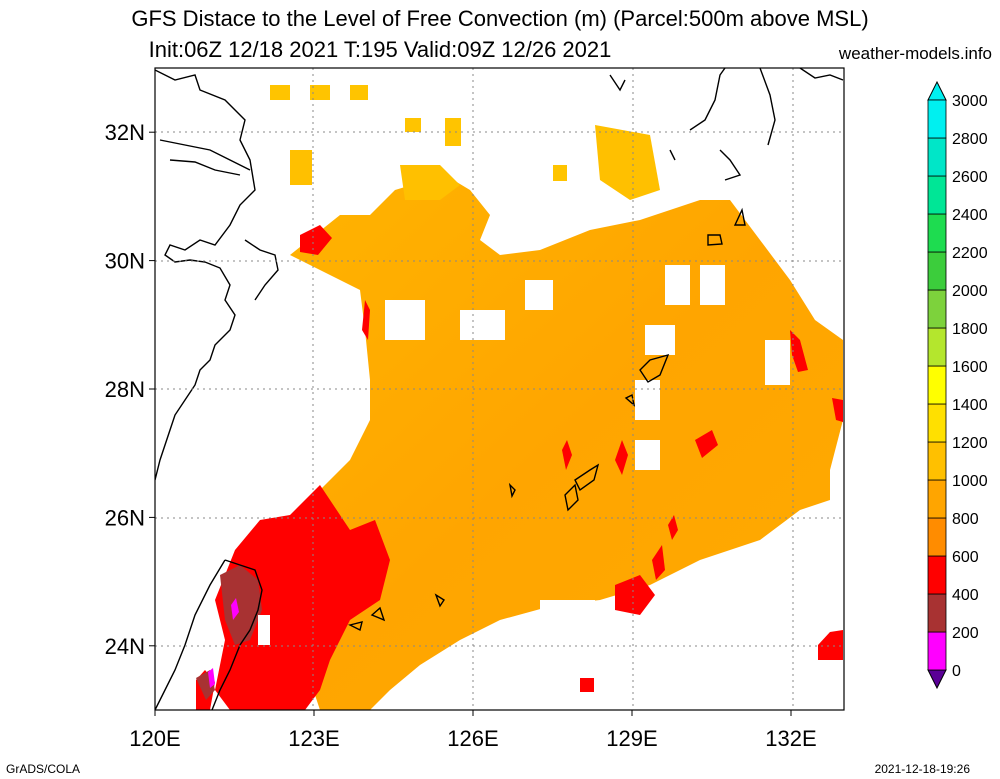 This screenshot has height=779, width=1000. What do you see at coordinates (937, 90) in the screenshot?
I see `colorbar-max-arrow` at bounding box center [937, 90].